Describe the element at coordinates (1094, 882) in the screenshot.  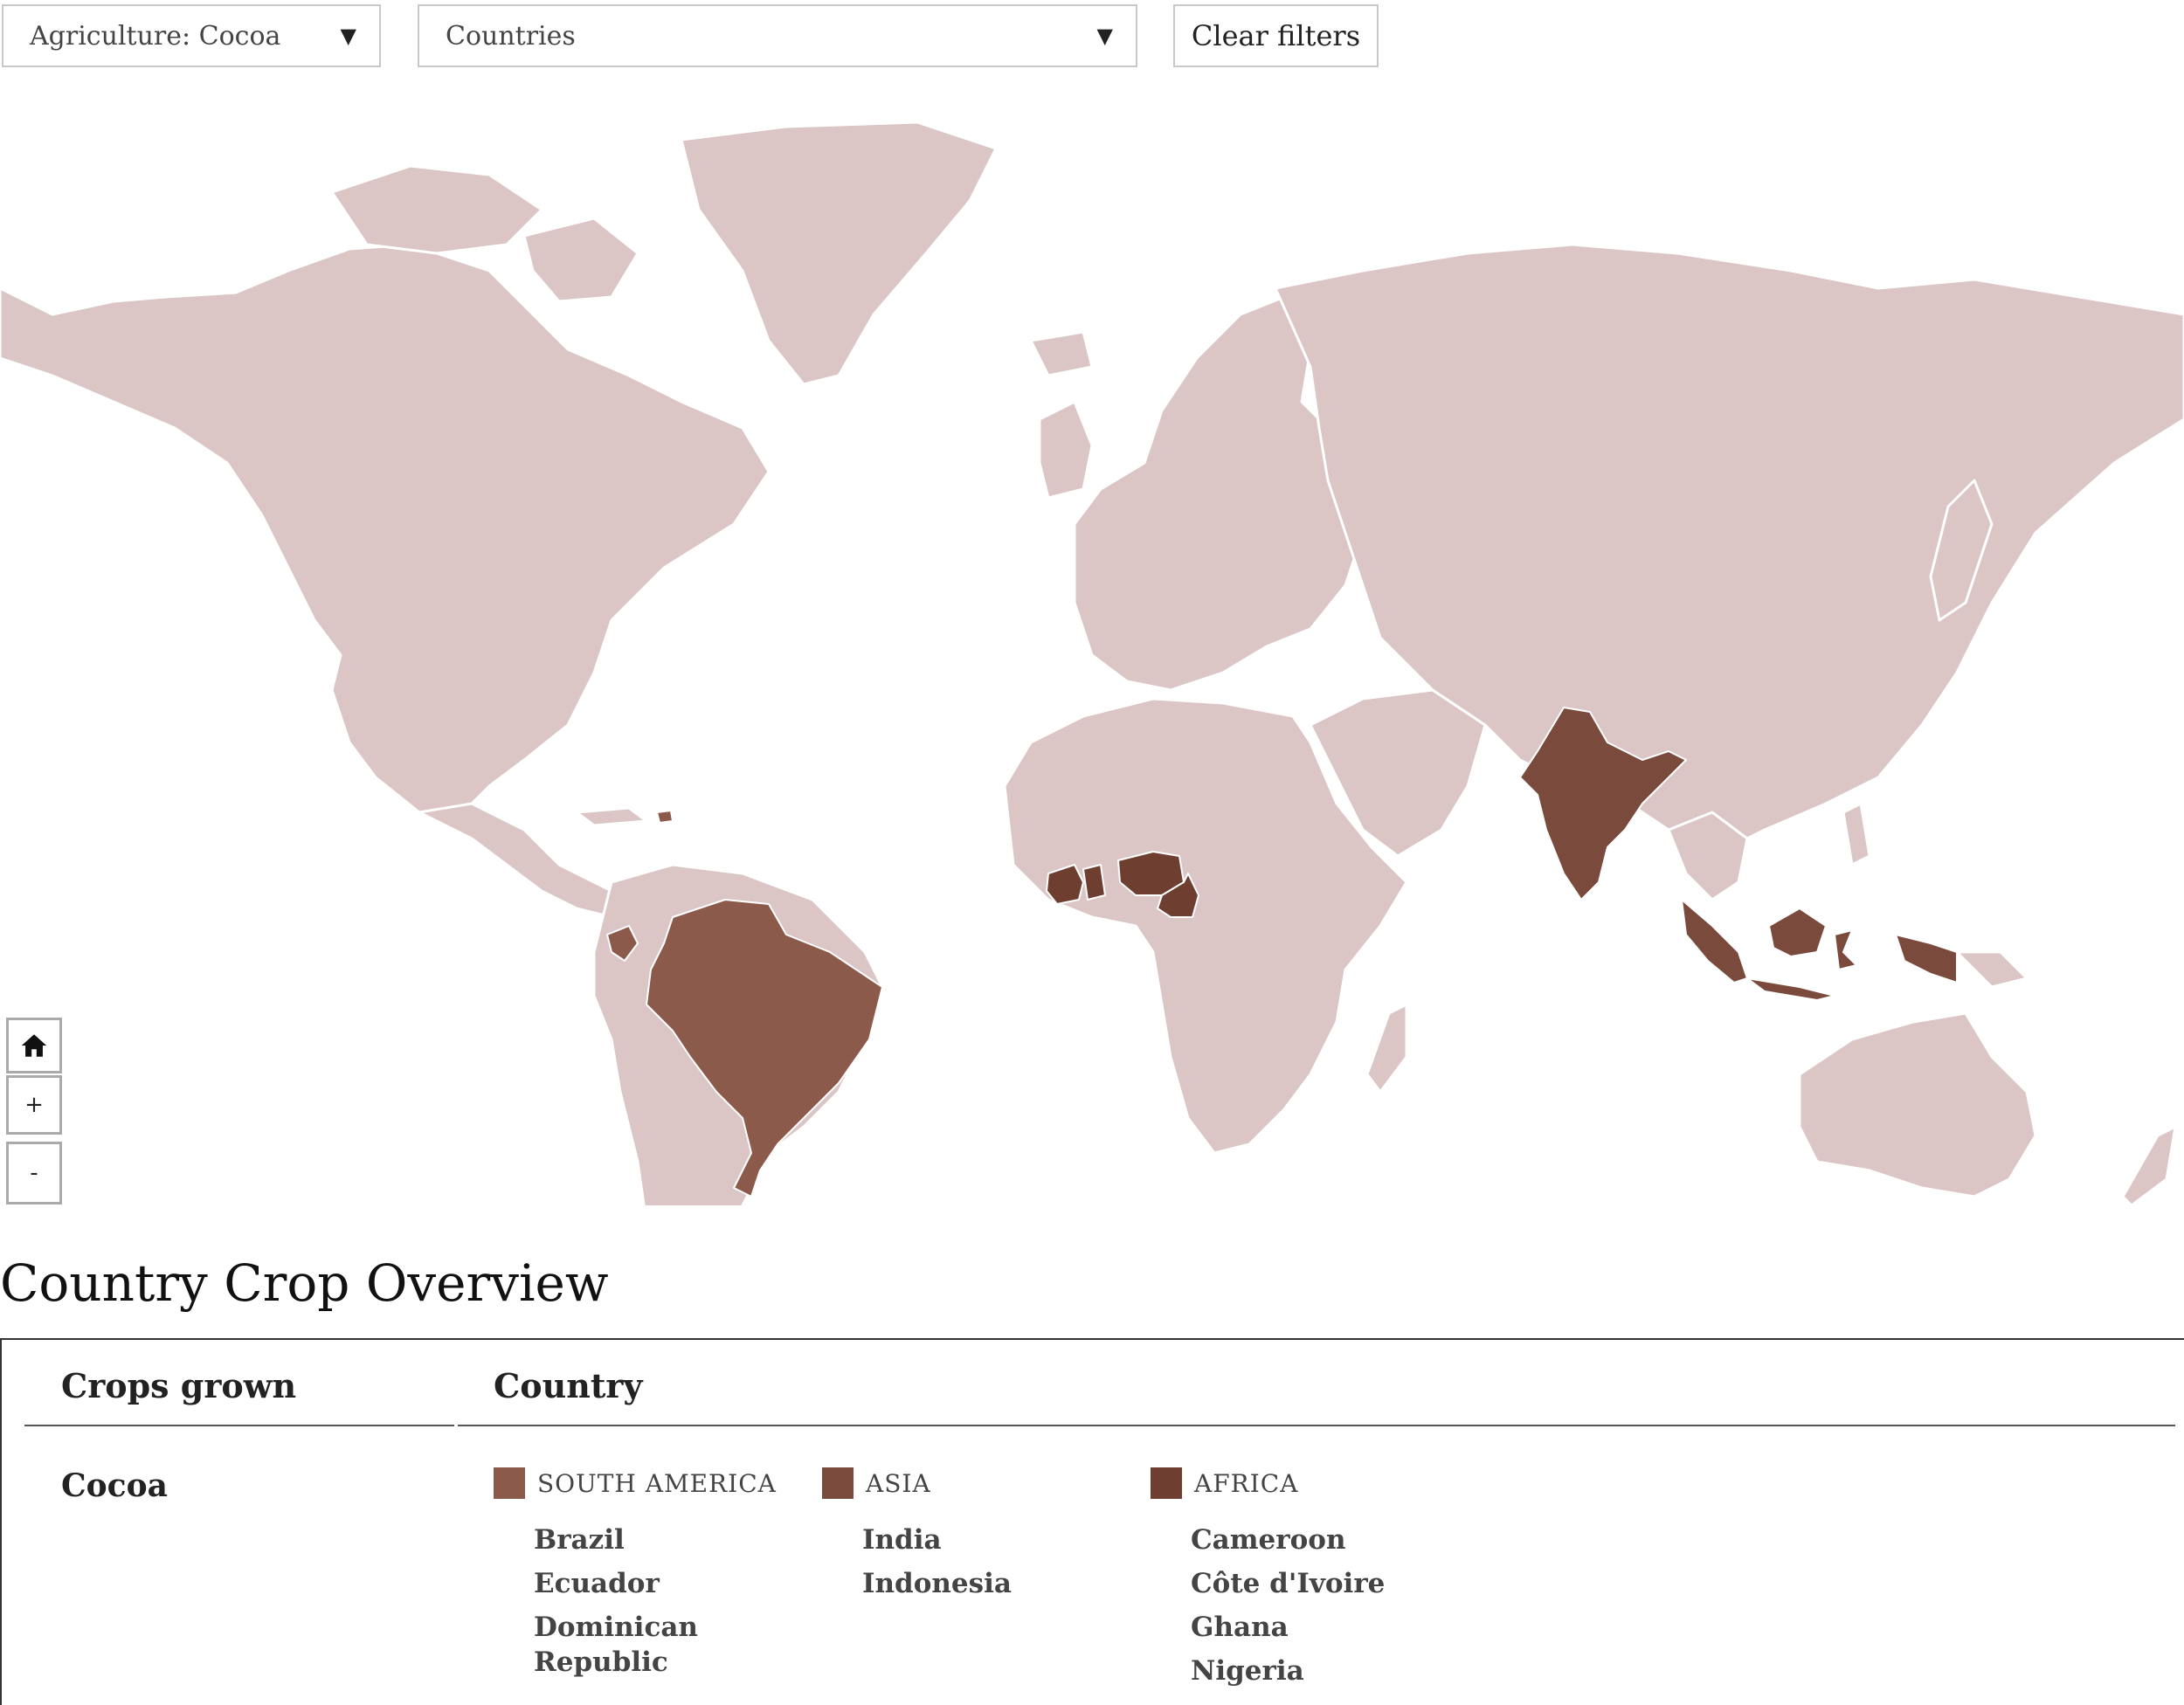
I see `map-ghana` at that location.